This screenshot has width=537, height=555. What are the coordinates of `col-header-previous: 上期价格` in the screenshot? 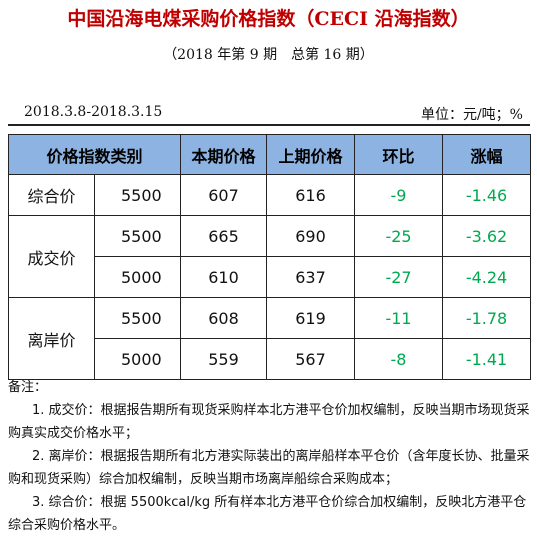 It's located at (311, 154).